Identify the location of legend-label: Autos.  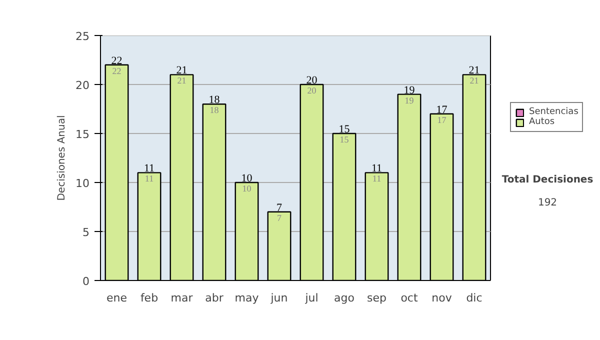
(542, 122).